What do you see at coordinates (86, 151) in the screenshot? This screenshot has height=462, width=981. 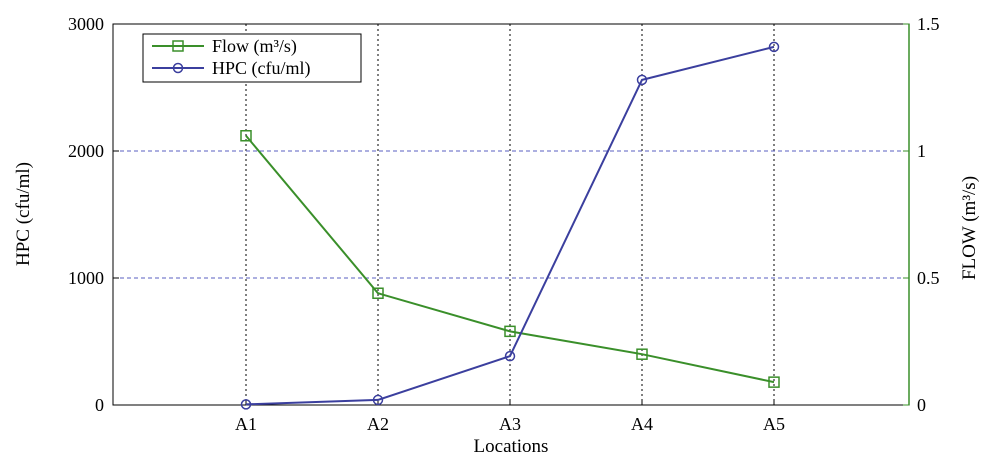 I see `y-tick-label-left: 2000` at bounding box center [86, 151].